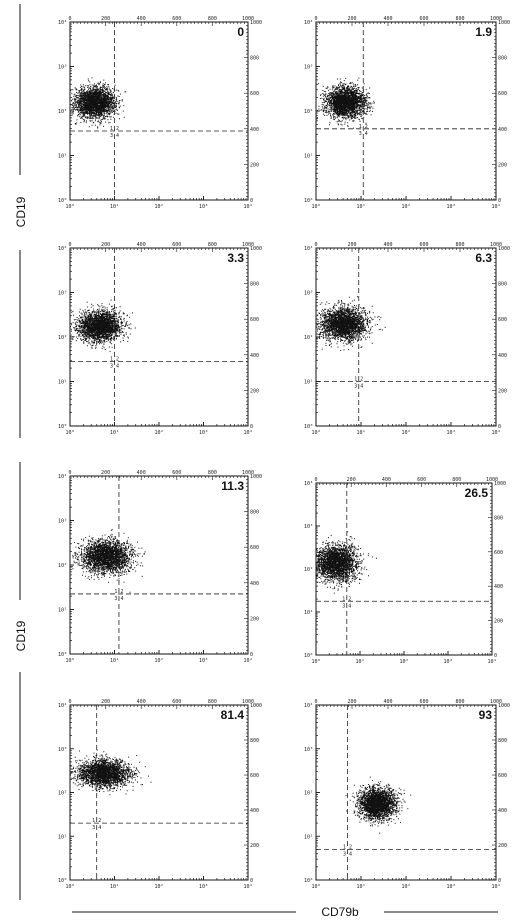 This screenshot has width=520, height=922. Describe the element at coordinates (21, 635) in the screenshot. I see `ylabel-bottom: CD19` at that location.